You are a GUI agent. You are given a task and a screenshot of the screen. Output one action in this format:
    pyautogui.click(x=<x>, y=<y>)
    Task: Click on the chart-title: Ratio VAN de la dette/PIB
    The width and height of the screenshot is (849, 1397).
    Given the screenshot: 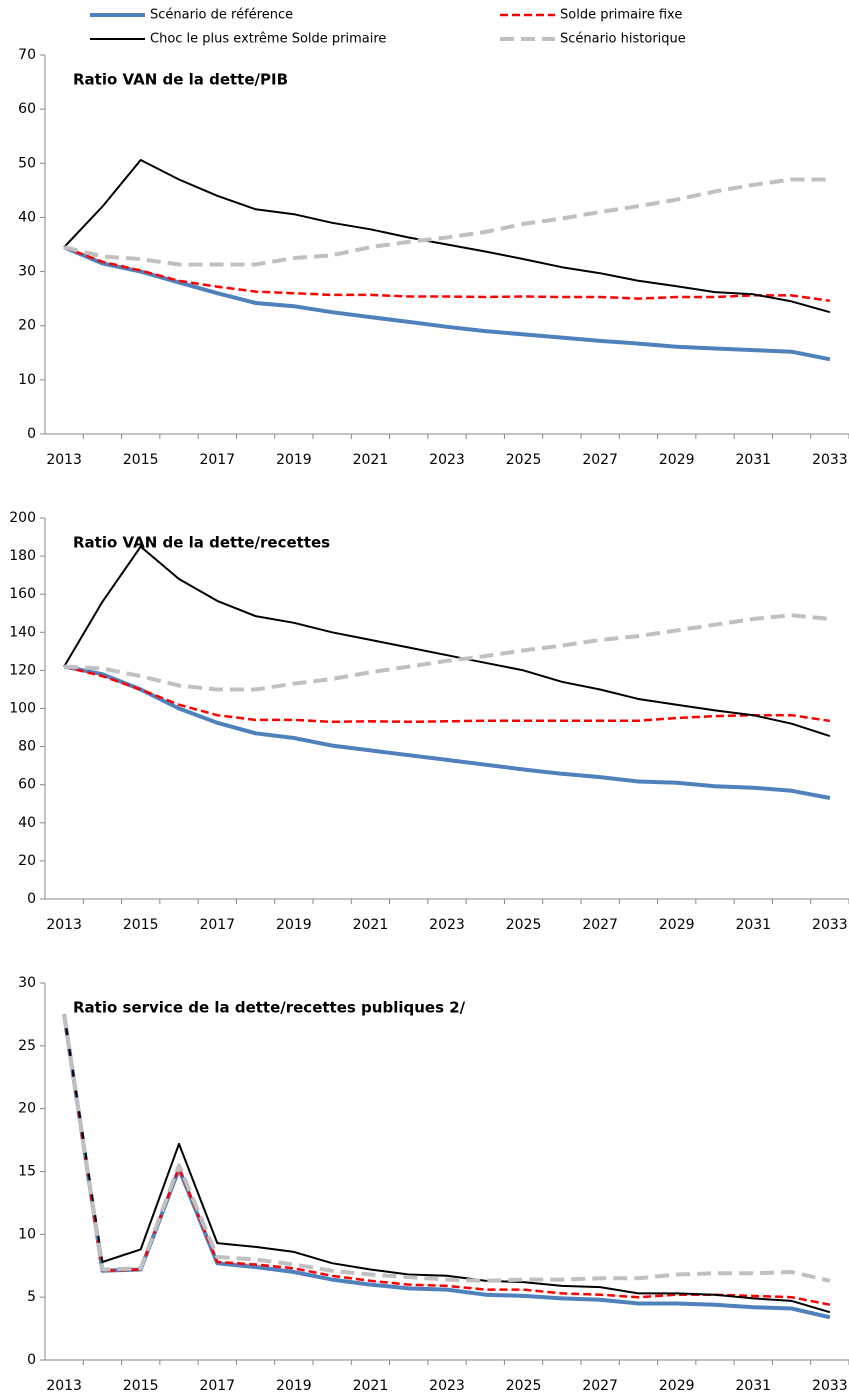 What is the action you would take?
    pyautogui.click(x=180, y=80)
    